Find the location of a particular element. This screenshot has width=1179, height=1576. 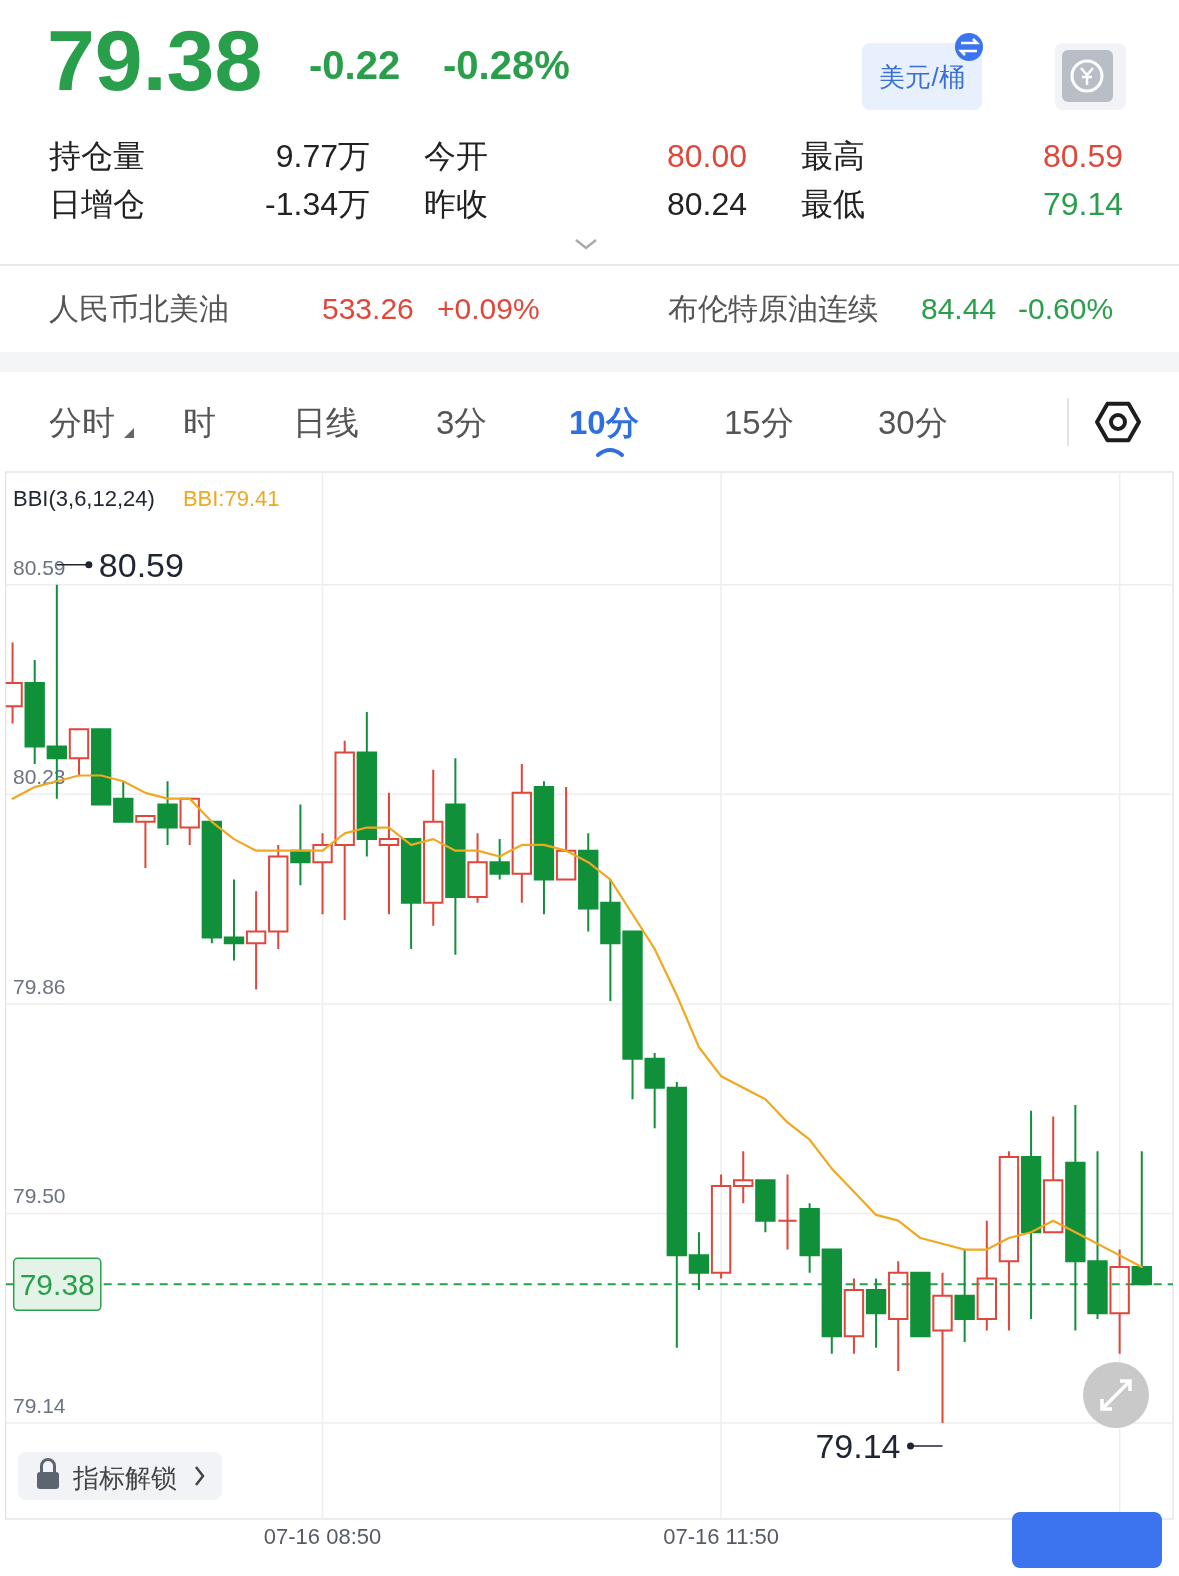

text: 美元/桶 is located at coordinates (922, 77).